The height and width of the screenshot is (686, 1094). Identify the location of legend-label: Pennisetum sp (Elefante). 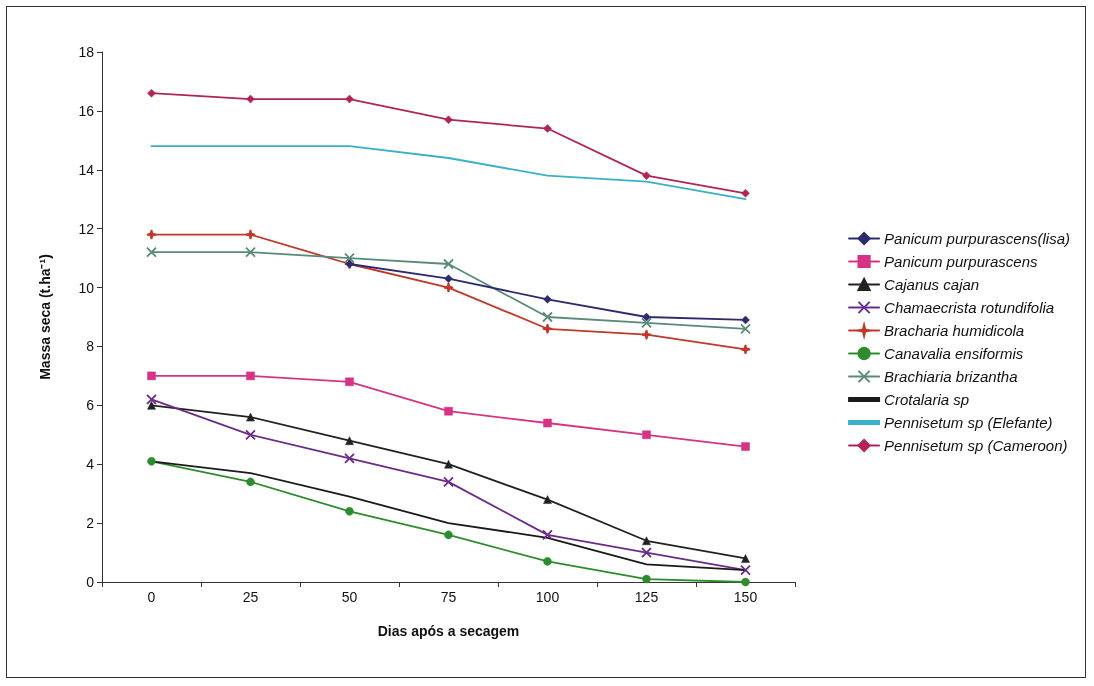
(968, 422).